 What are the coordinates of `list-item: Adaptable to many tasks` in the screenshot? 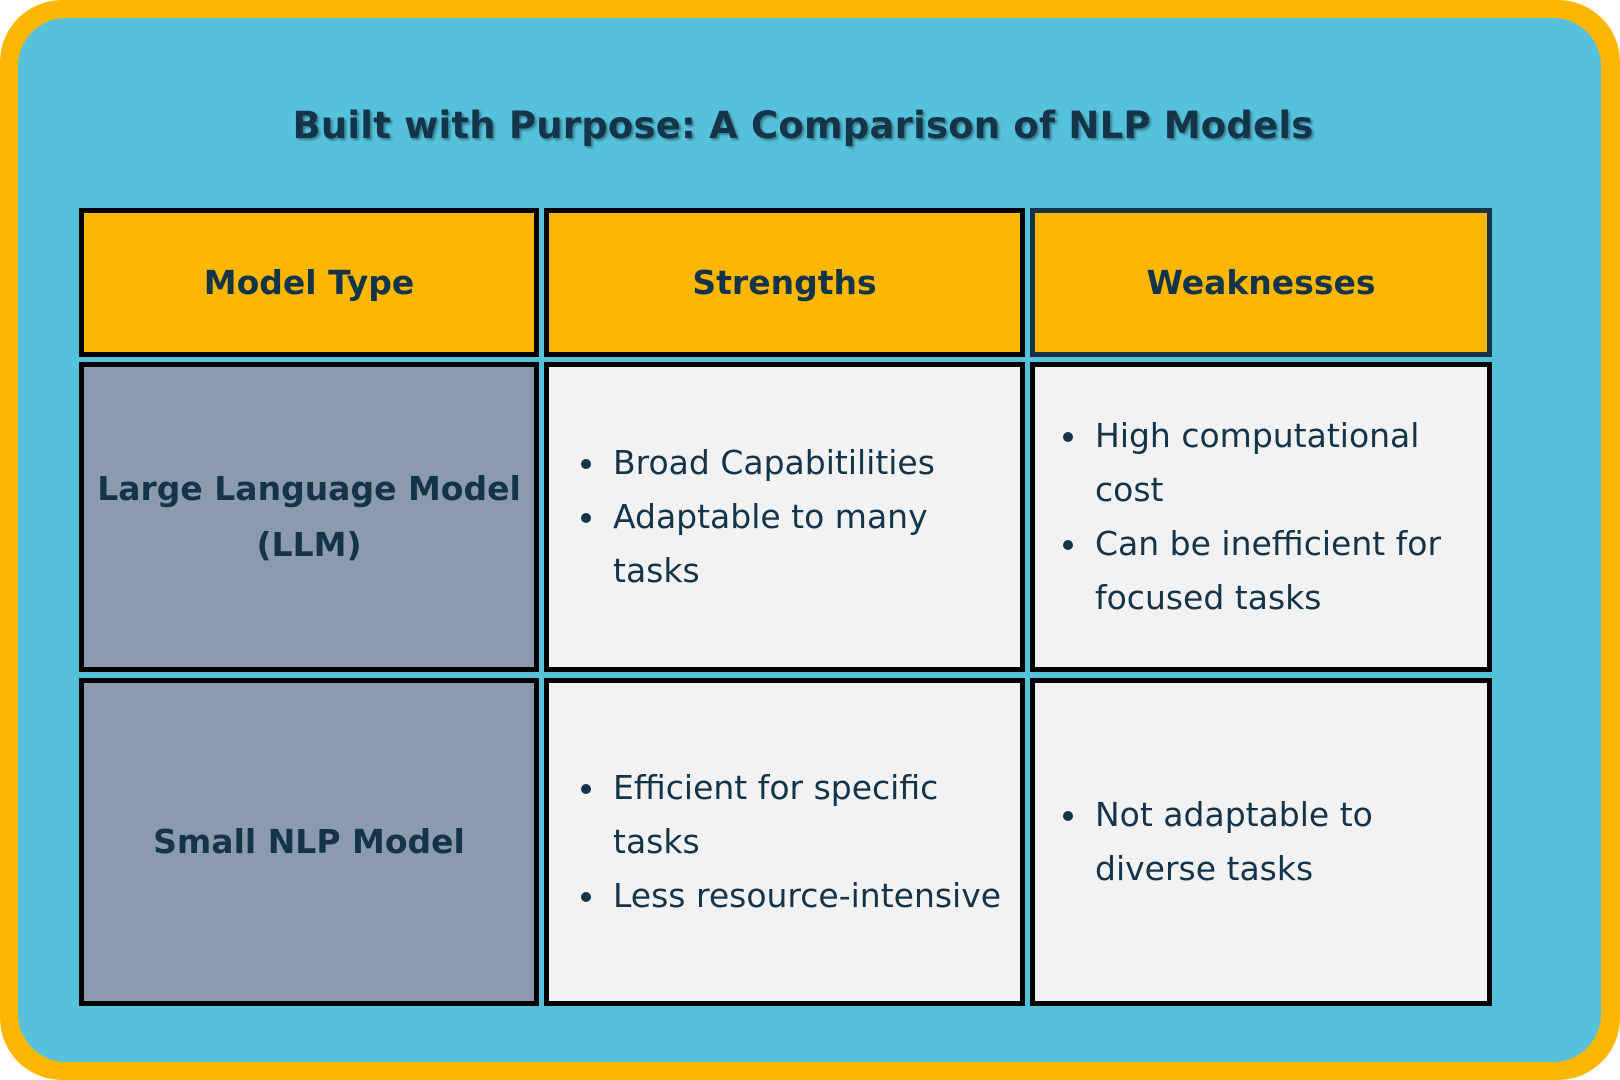 It's located at (800, 544).